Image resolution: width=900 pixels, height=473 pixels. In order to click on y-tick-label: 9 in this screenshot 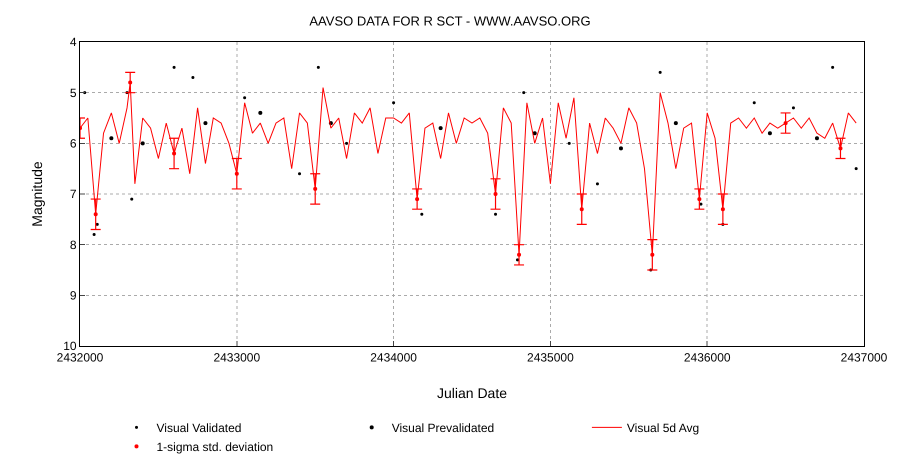, I will do `click(73, 295)`.